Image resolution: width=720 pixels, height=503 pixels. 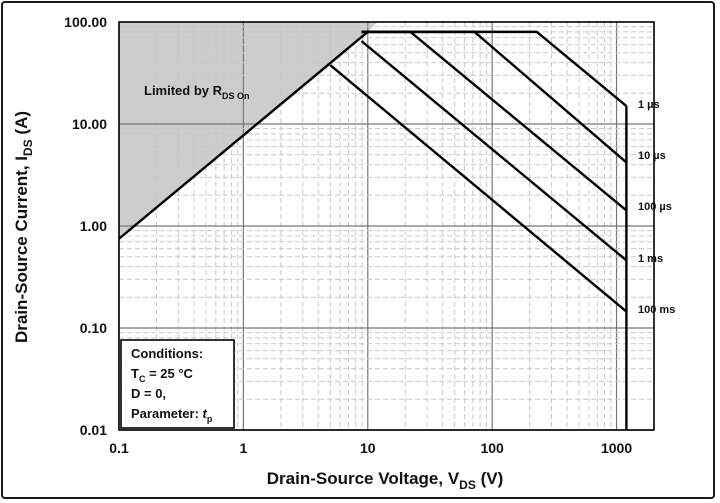 What do you see at coordinates (167, 353) in the screenshot?
I see `conditions-title: Conditions:` at bounding box center [167, 353].